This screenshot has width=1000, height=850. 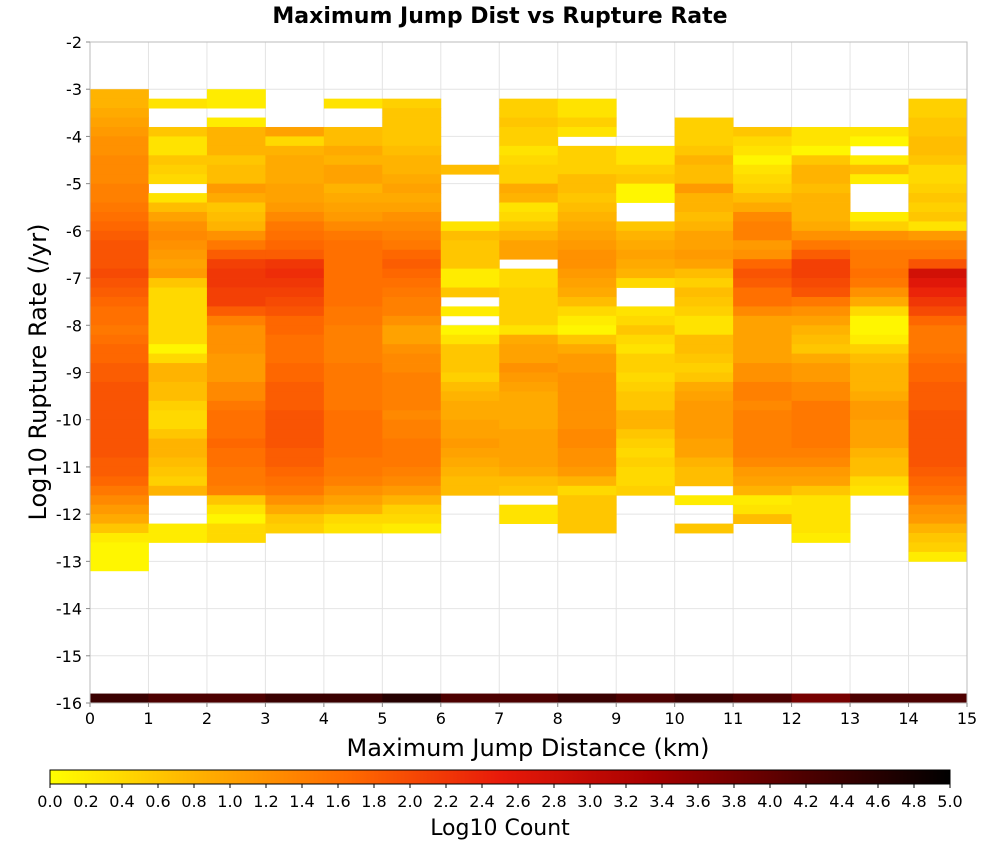 I want to click on y-tick-label: -3, so click(x=74, y=89).